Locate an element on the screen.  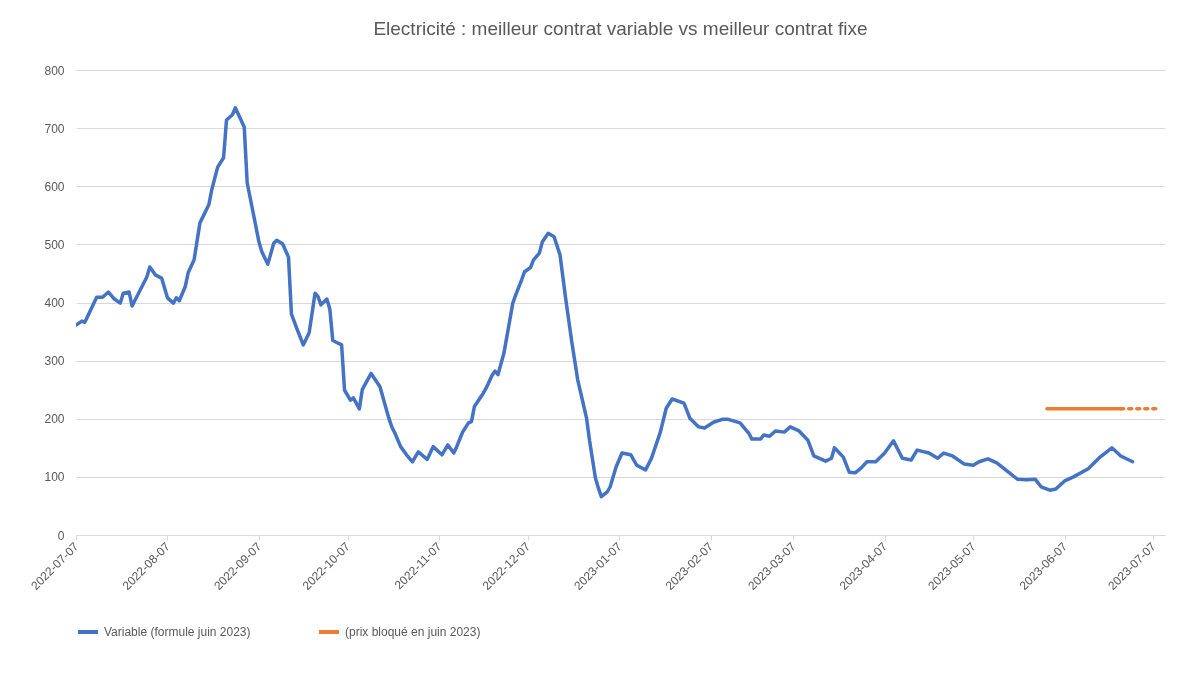
y-tick-label: 100 is located at coordinates (54, 477).